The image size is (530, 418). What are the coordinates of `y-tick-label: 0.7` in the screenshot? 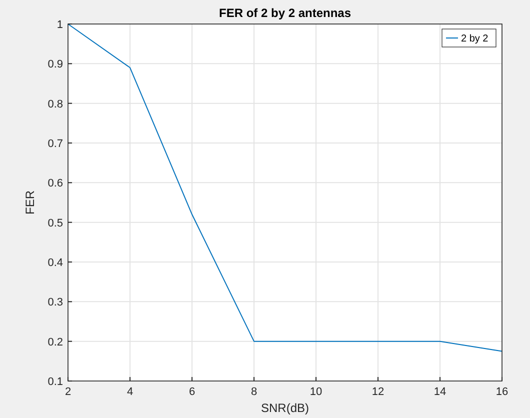 It's located at (55, 144).